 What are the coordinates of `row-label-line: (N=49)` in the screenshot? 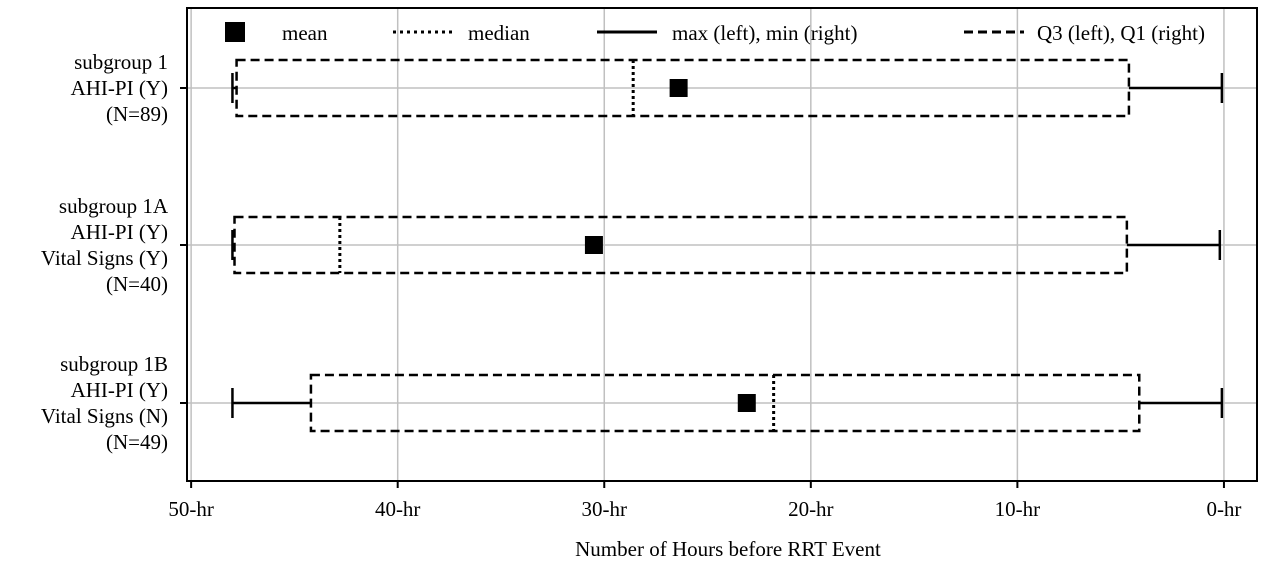 It's located at (137, 442).